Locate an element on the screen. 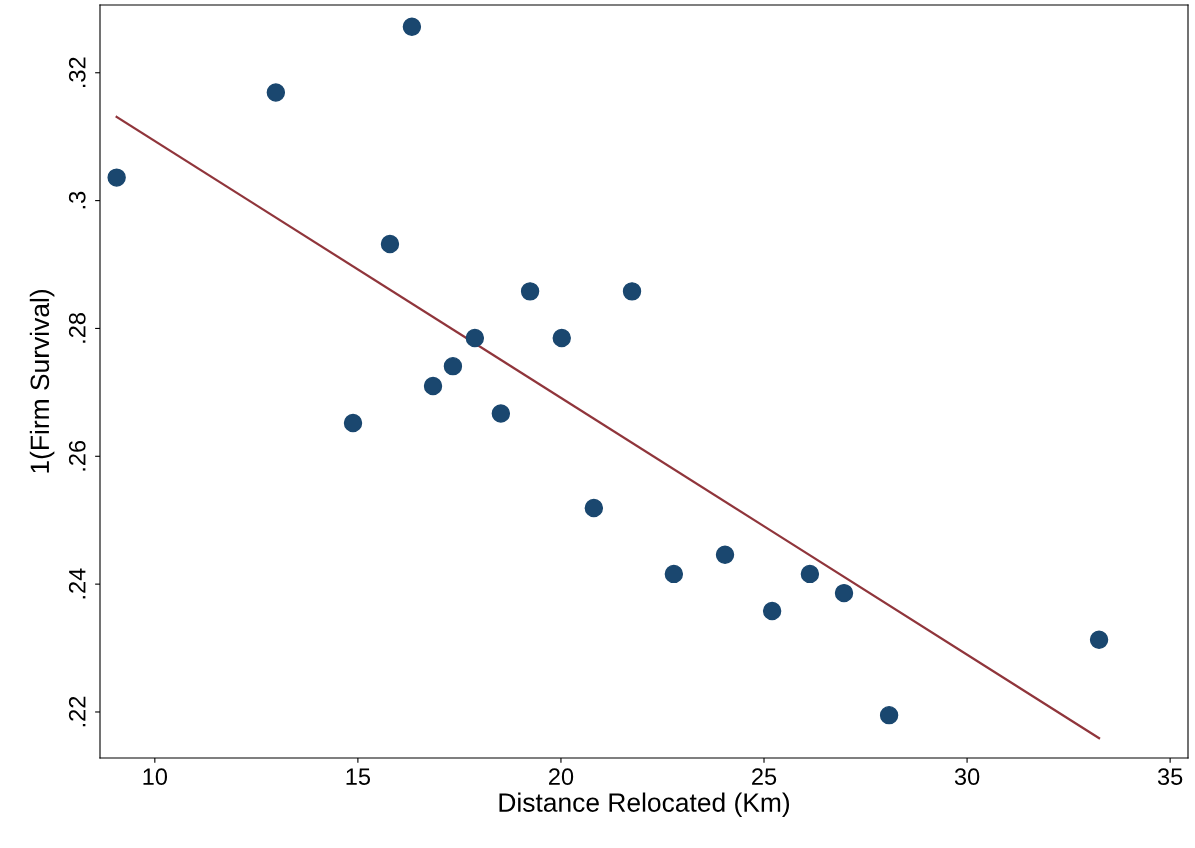  x-tick-label: 15 is located at coordinates (358, 777).